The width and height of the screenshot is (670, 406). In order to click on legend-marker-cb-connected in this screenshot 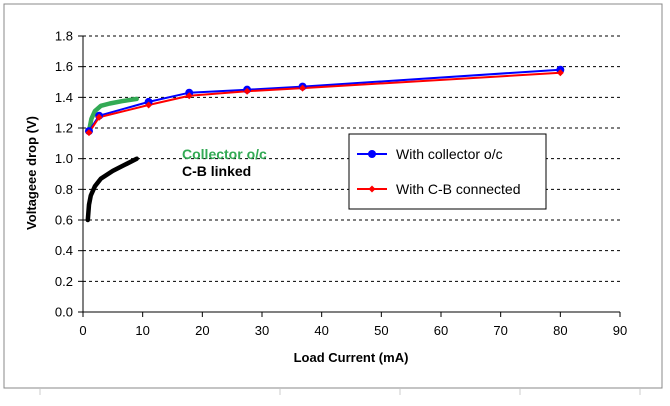, I will do `click(372, 189)`.